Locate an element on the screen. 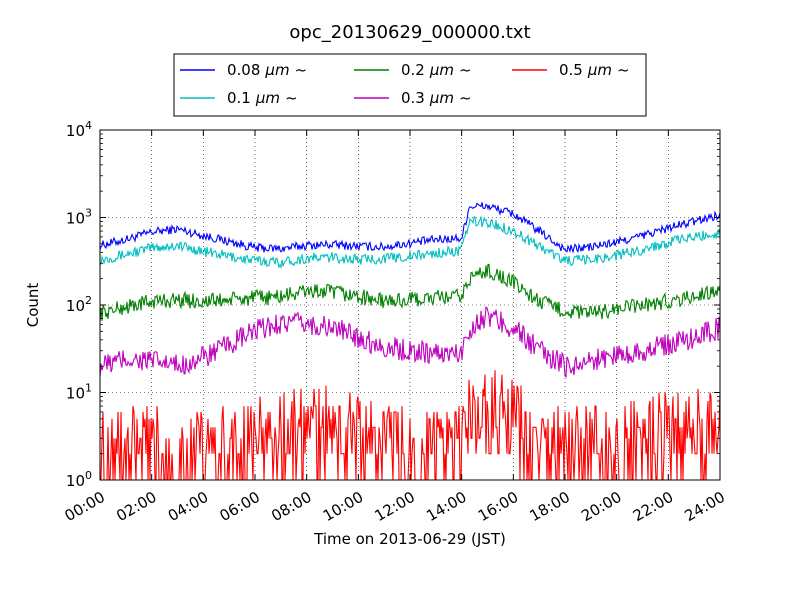  chart-title: opc_20130629_000000.txt is located at coordinates (409, 32).